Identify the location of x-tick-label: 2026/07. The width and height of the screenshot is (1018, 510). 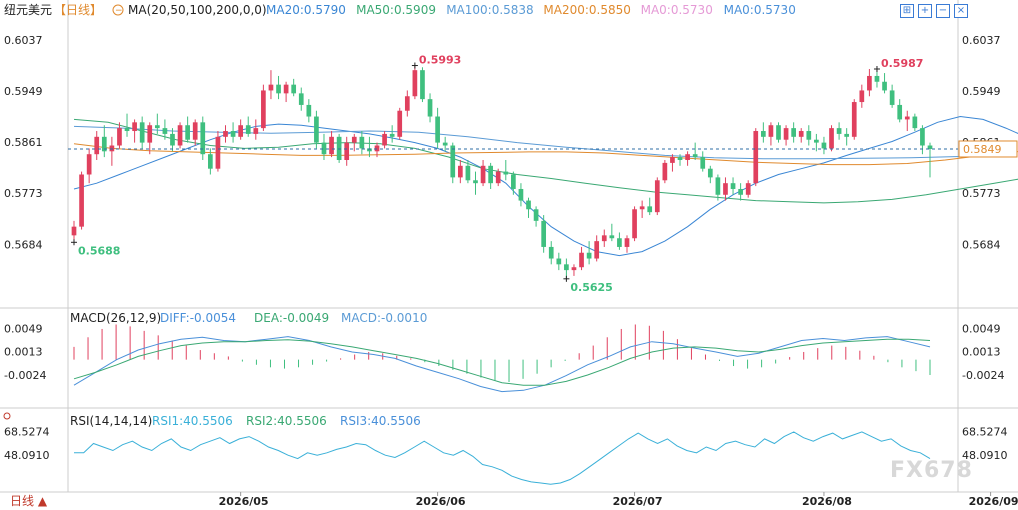
(638, 501).